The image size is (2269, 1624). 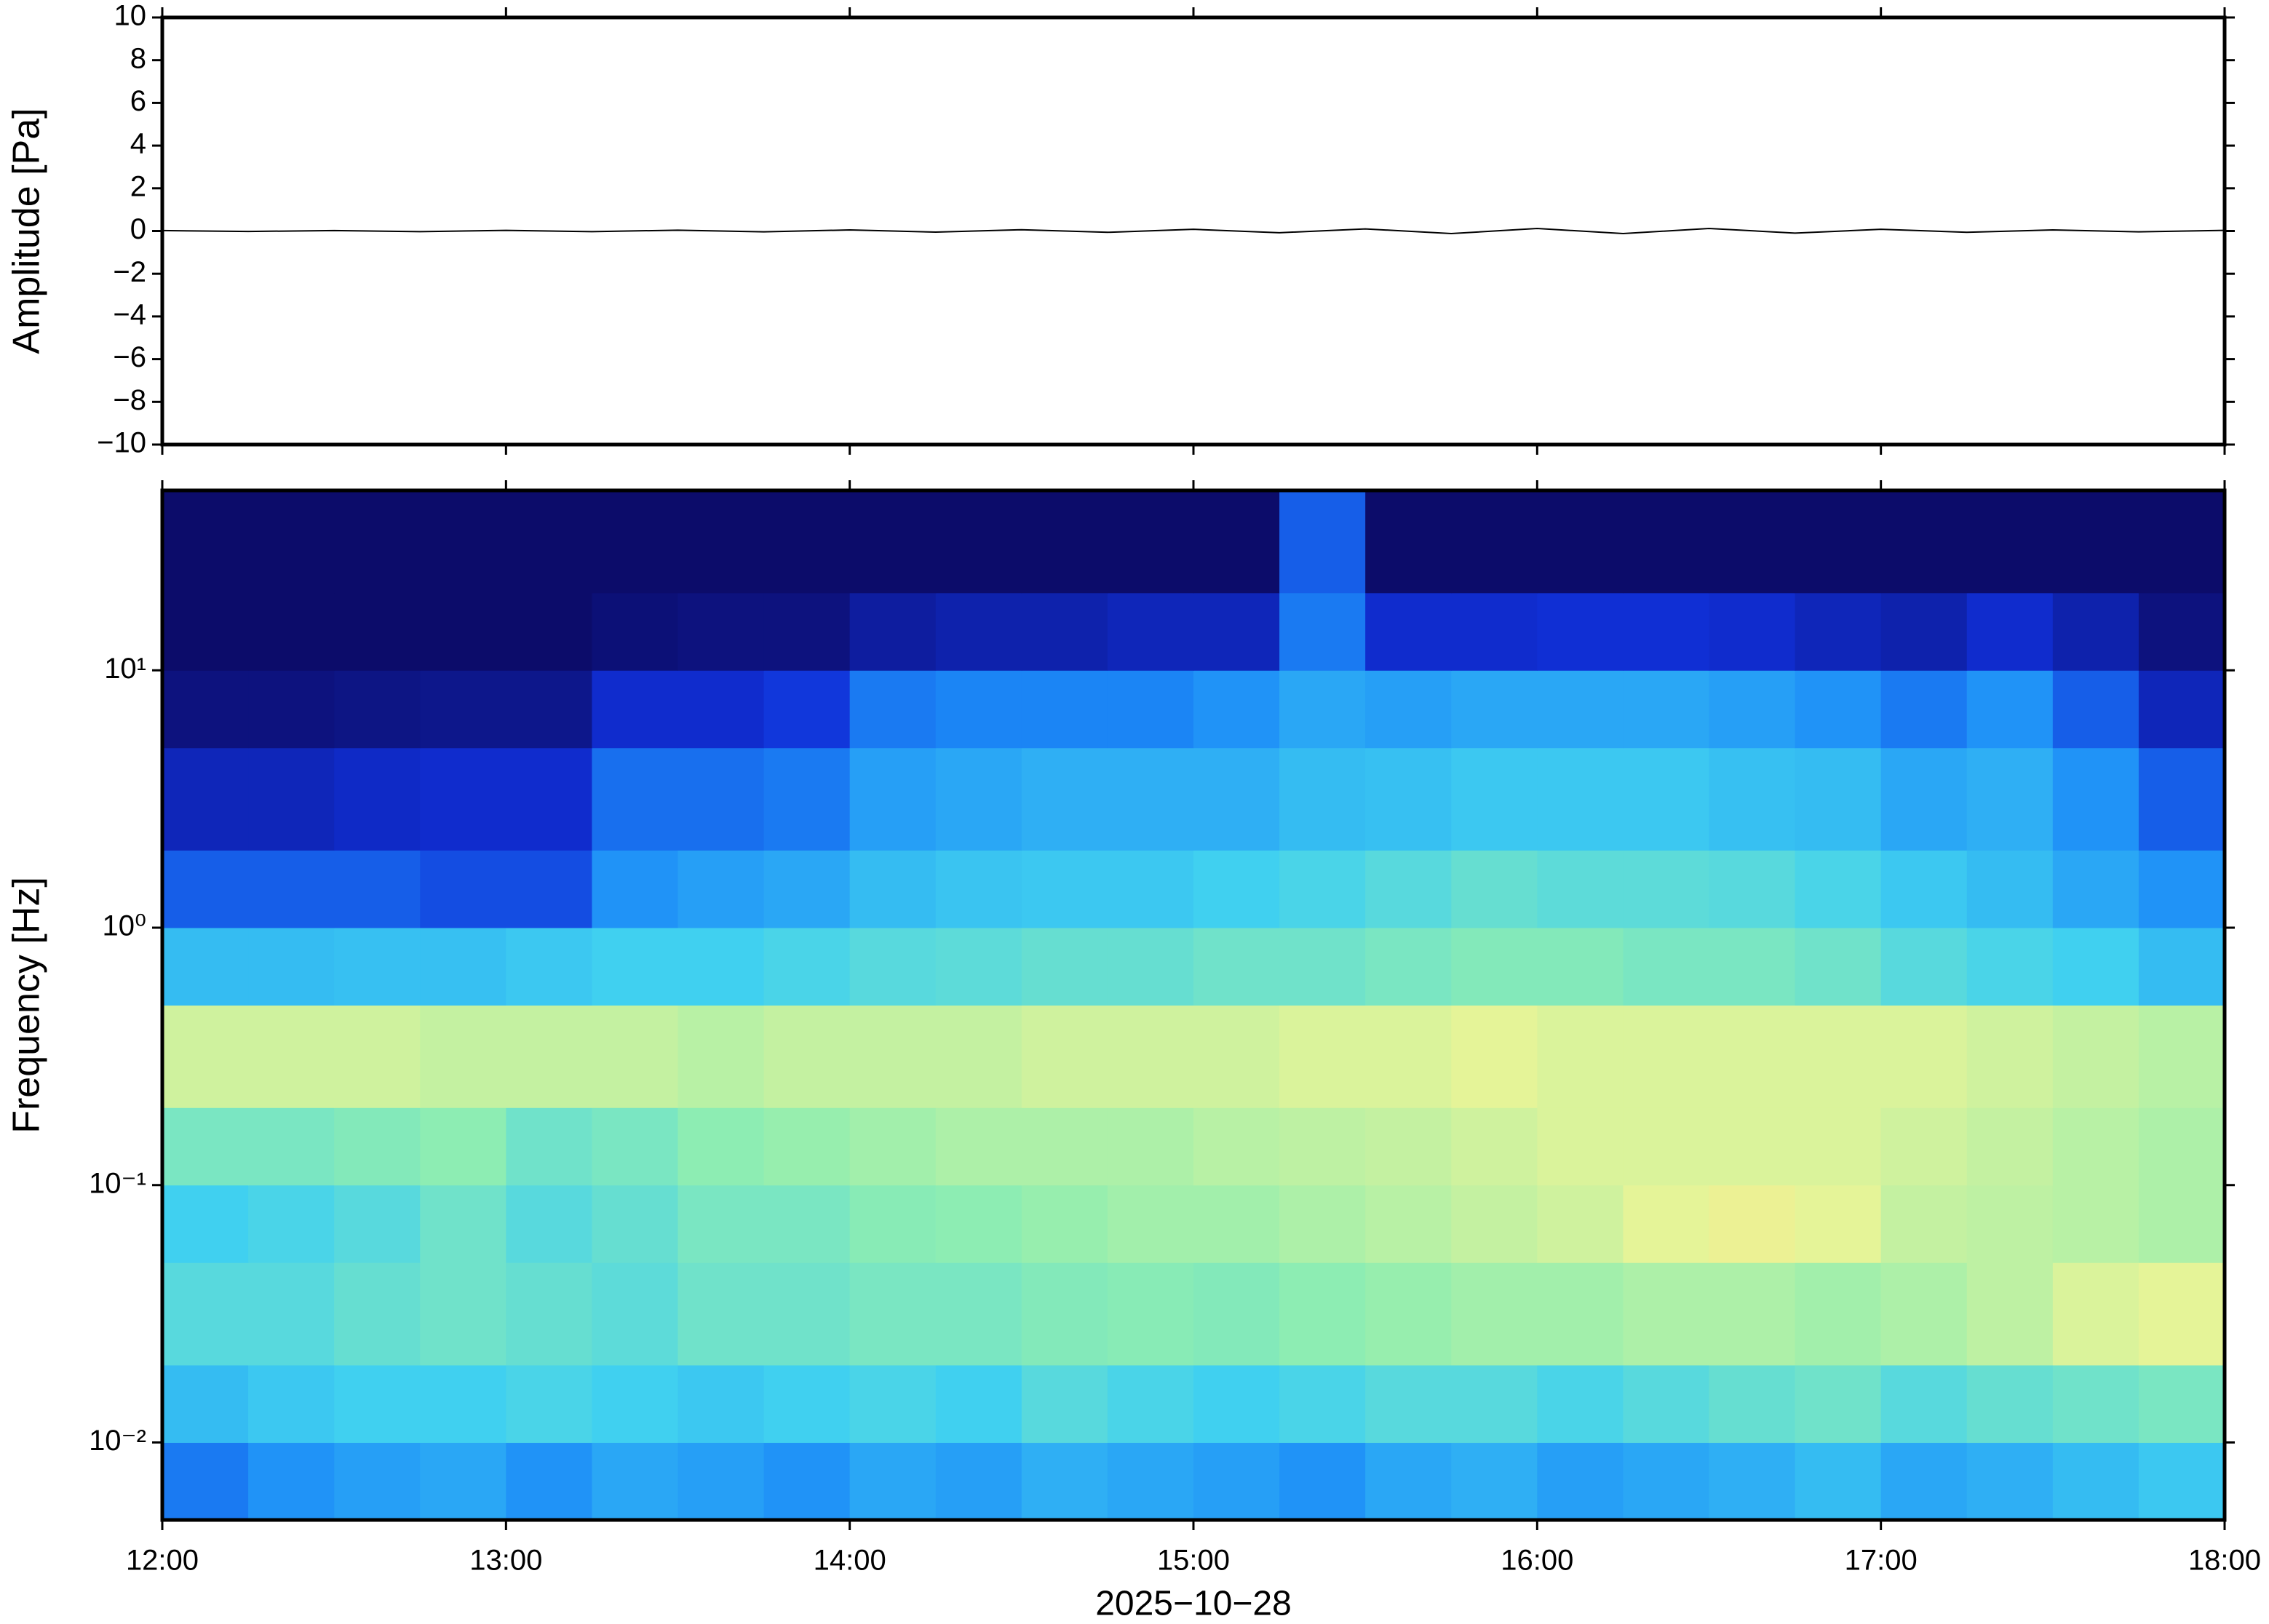 I want to click on y-tick-label: 2, so click(x=138, y=186).